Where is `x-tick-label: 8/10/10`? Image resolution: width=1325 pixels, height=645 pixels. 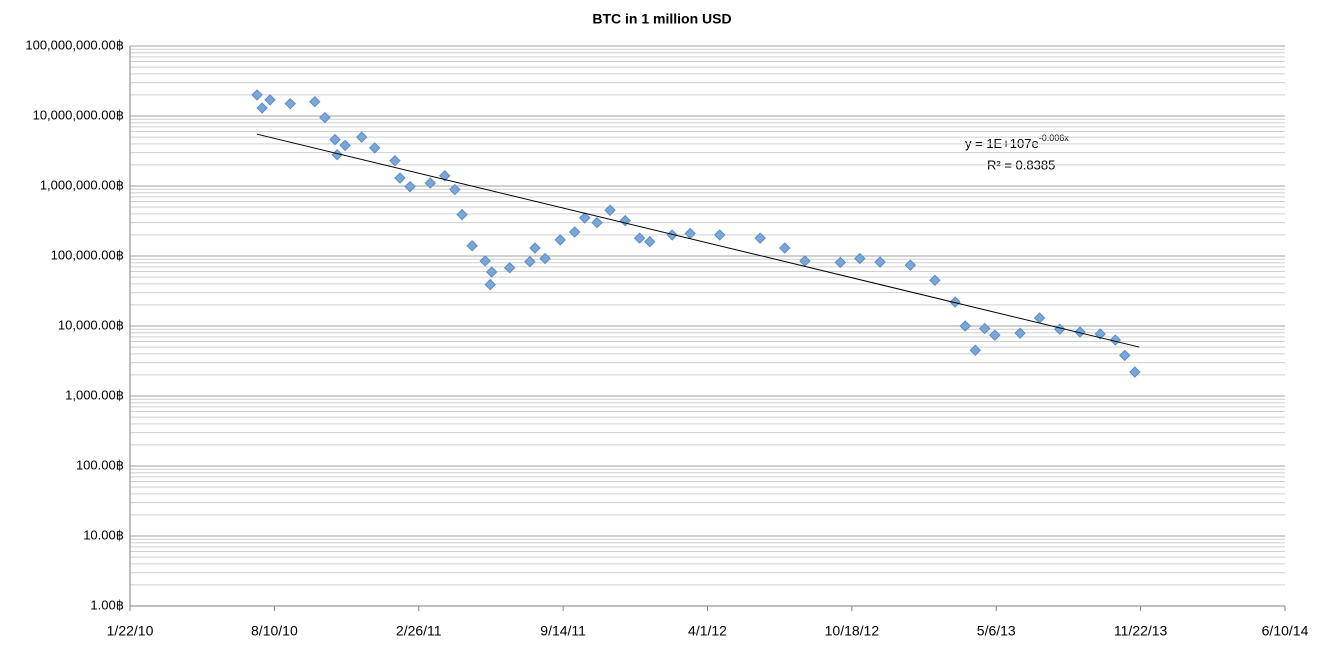
x-tick-label: 8/10/10 is located at coordinates (274, 631).